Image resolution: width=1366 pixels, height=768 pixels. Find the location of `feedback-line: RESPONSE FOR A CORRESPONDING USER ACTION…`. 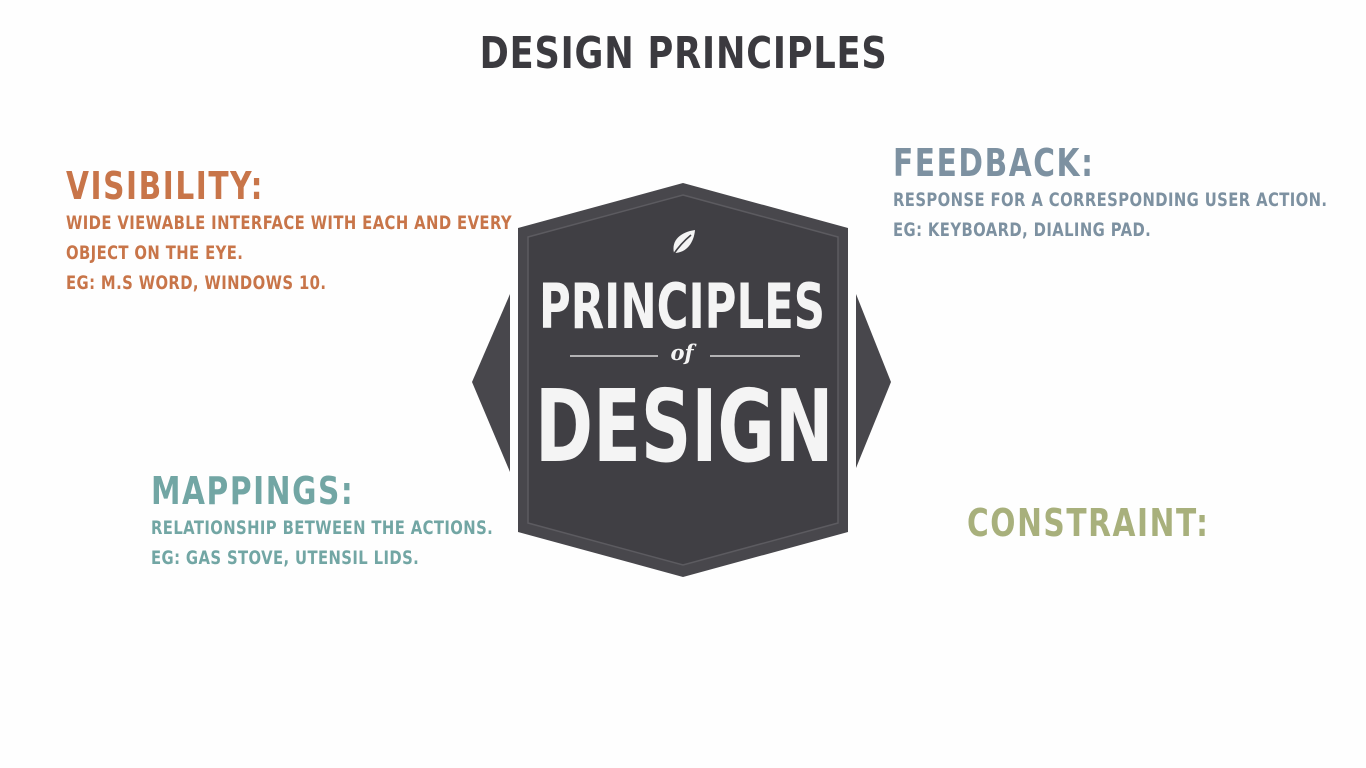

feedback-line: RESPONSE FOR A CORRESPONDING USER ACTION… is located at coordinates (1110, 200).